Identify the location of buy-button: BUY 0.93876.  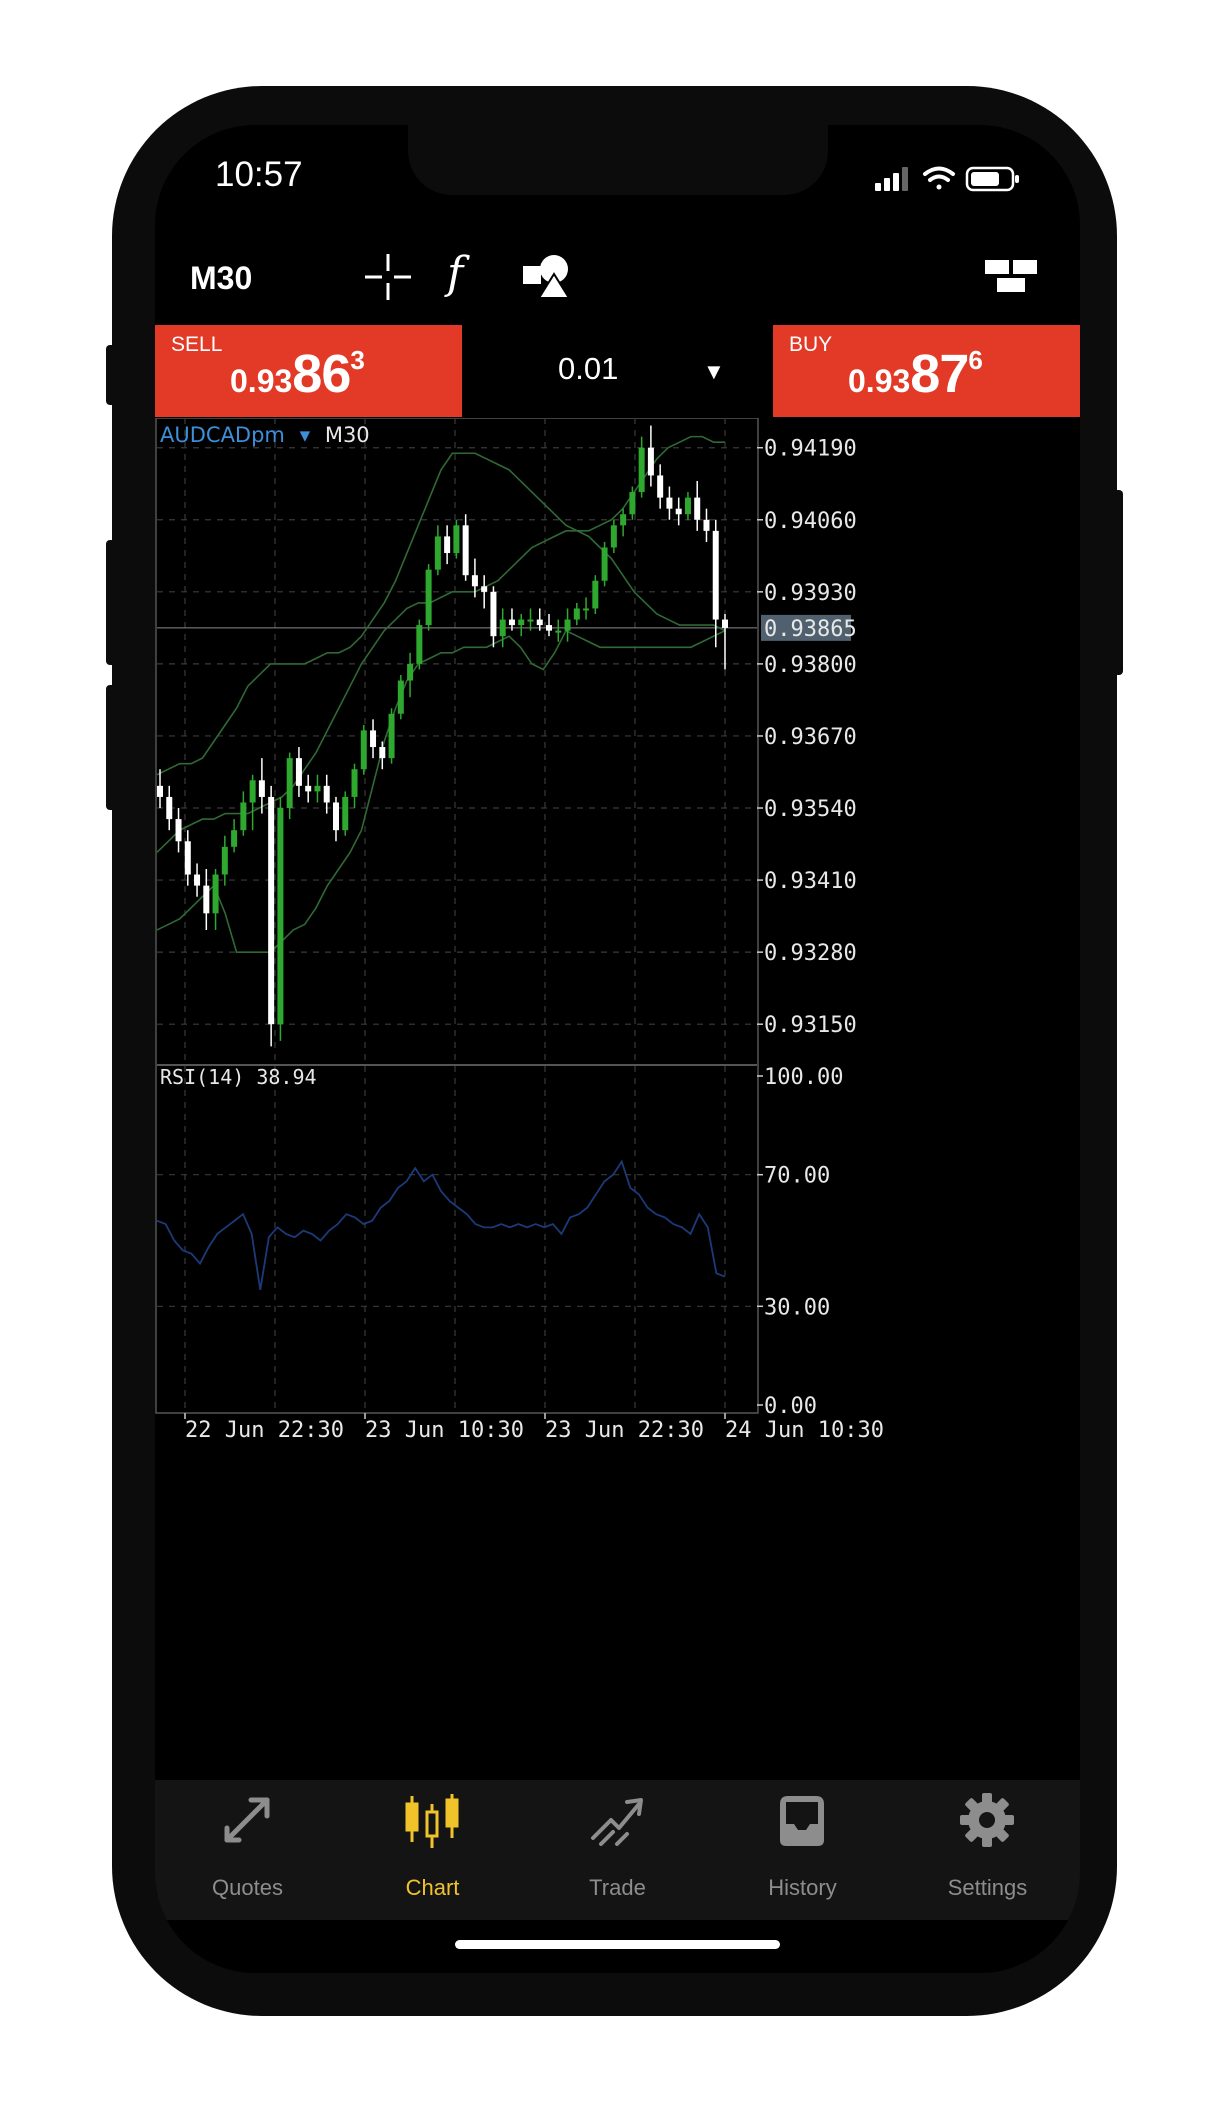
(926, 371).